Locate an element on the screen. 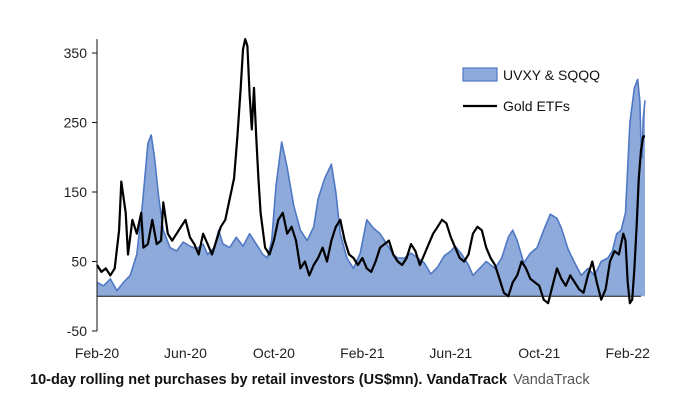  x-tick-label: Jun-21 is located at coordinates (450, 353).